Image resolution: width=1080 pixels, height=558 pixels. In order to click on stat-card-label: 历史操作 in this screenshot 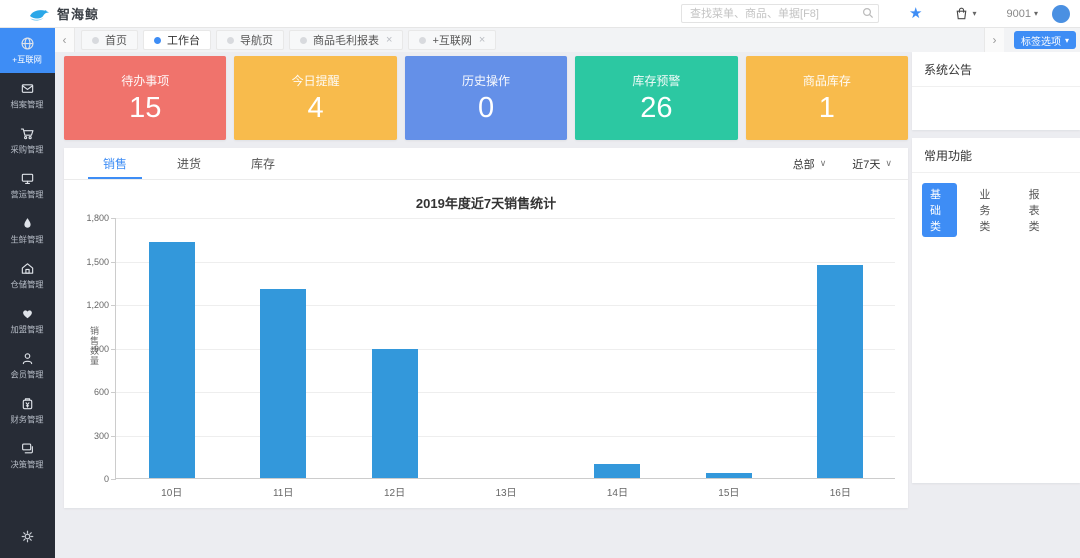, I will do `click(486, 80)`.